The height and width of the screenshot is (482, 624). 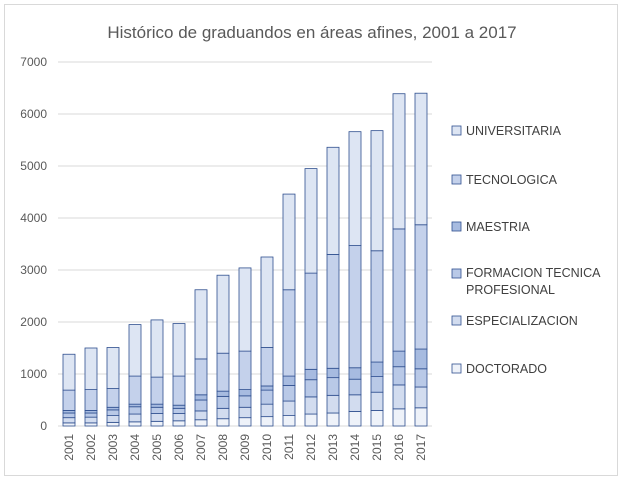 I want to click on x-tick-label: 2016, so click(x=399, y=447).